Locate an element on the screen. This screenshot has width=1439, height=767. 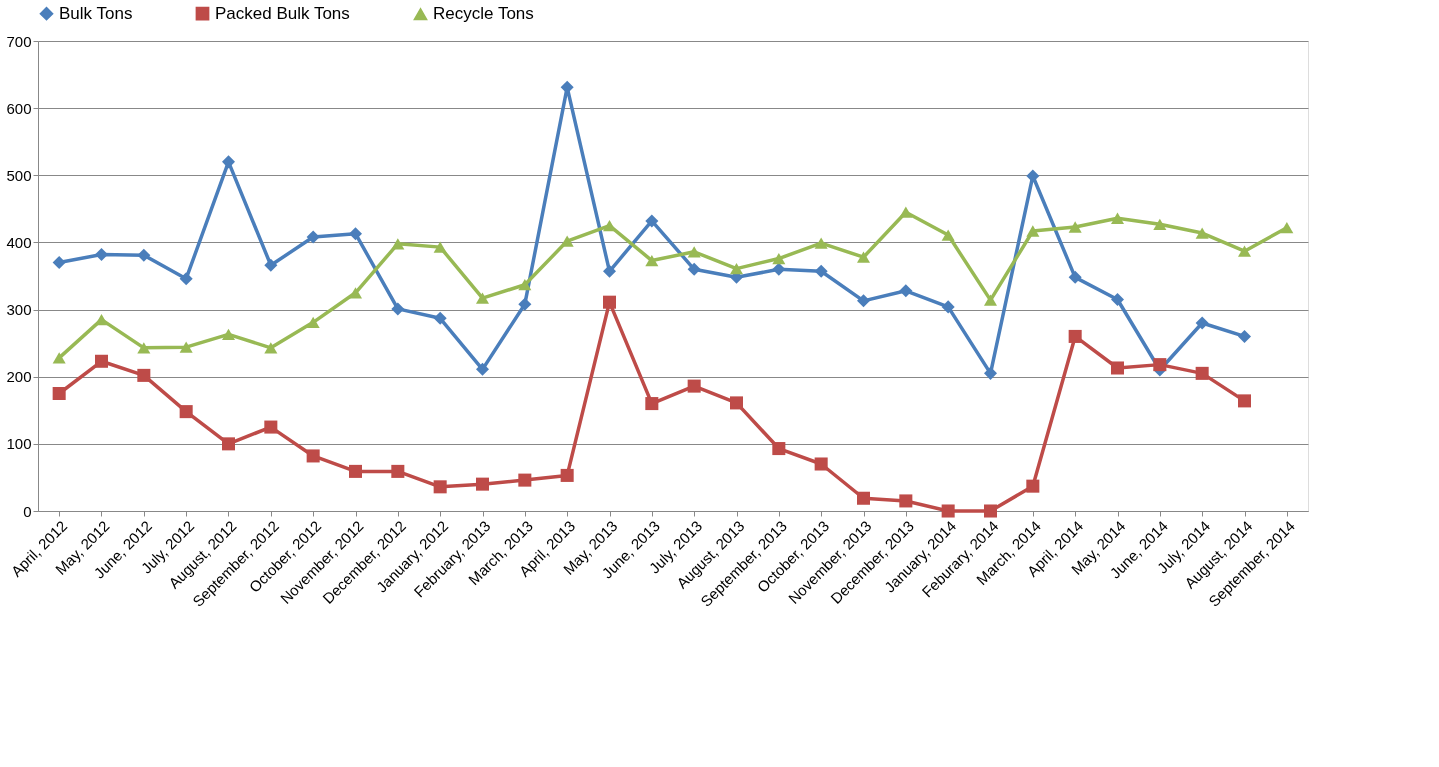
y-tick-label: 600 is located at coordinates (19, 108).